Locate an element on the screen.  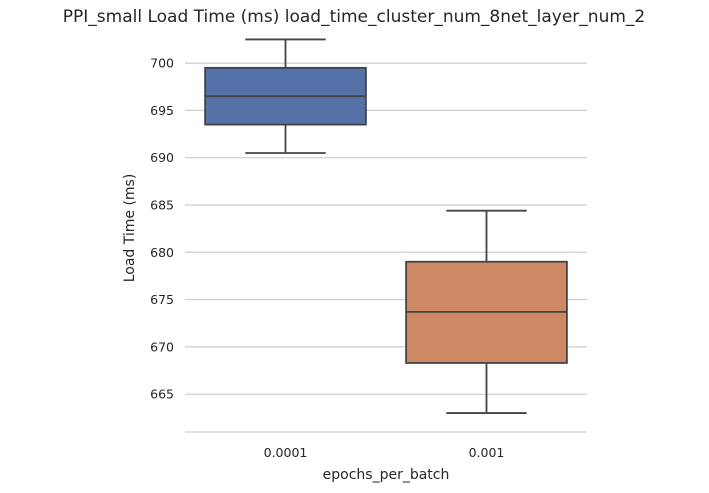
y-tick-label: 690 is located at coordinates (162, 157).